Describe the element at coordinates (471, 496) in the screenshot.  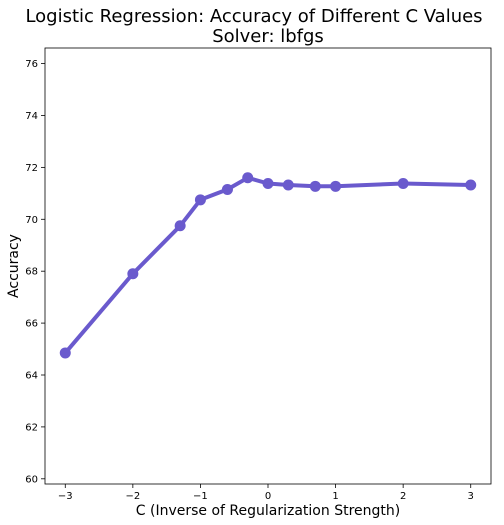
I see `x-tick-label: 3` at that location.